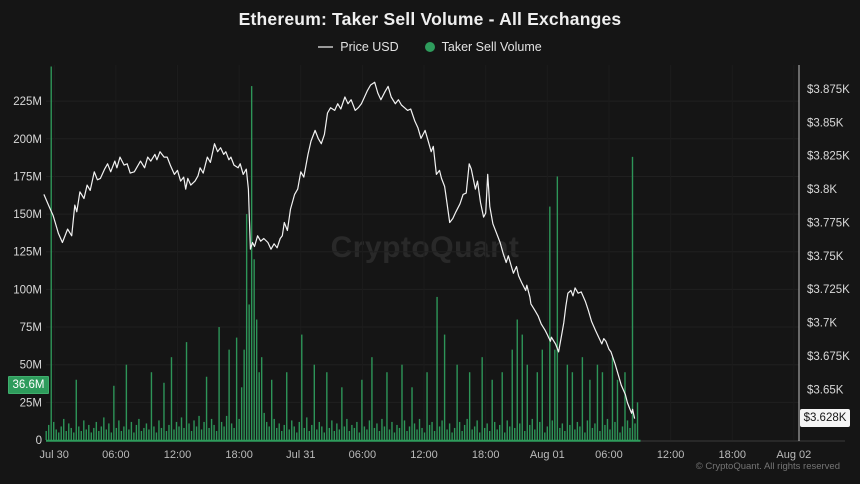 The height and width of the screenshot is (484, 860). What do you see at coordinates (300, 455) in the screenshot?
I see `svg-text: Jul 31` at bounding box center [300, 455].